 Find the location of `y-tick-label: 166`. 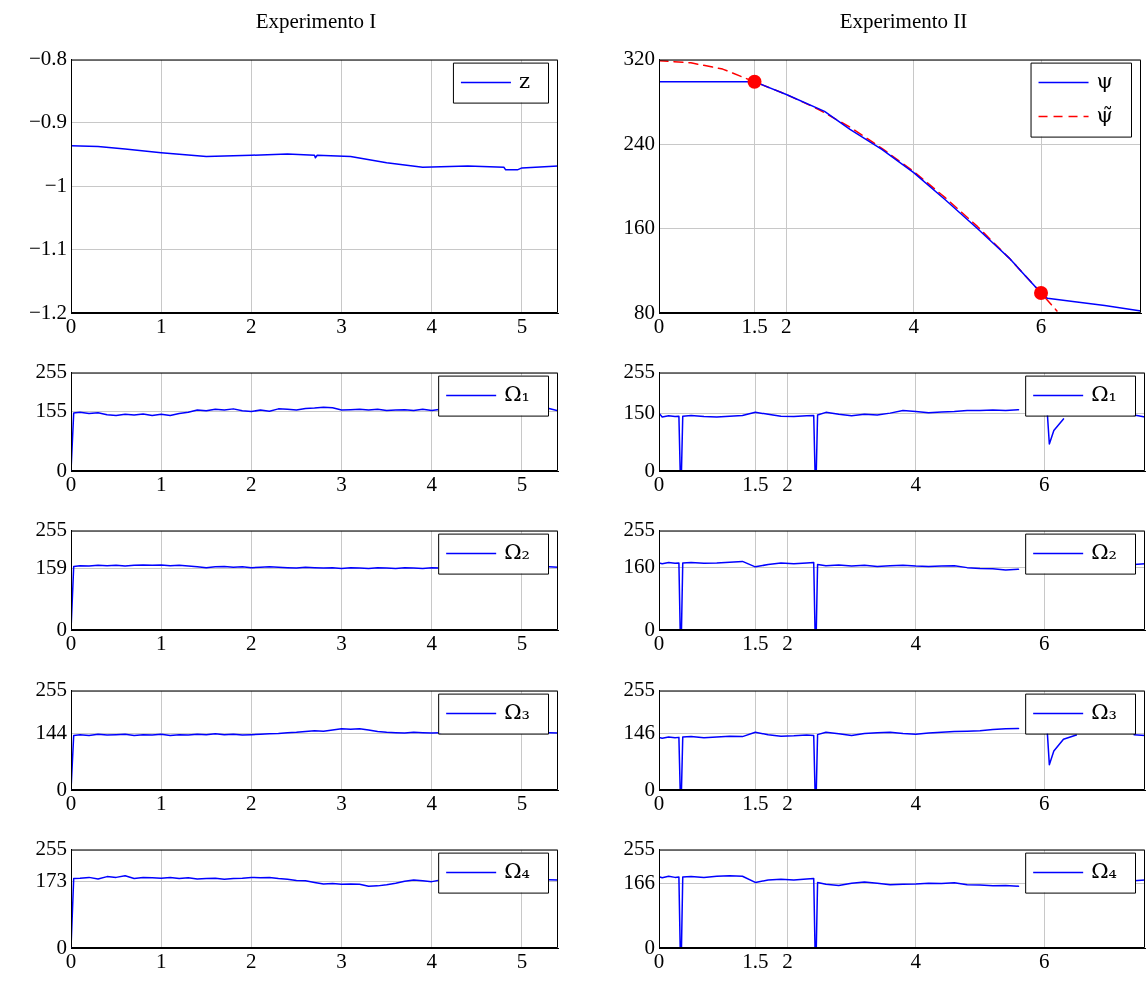

y-tick-label: 166 is located at coordinates (639, 882).